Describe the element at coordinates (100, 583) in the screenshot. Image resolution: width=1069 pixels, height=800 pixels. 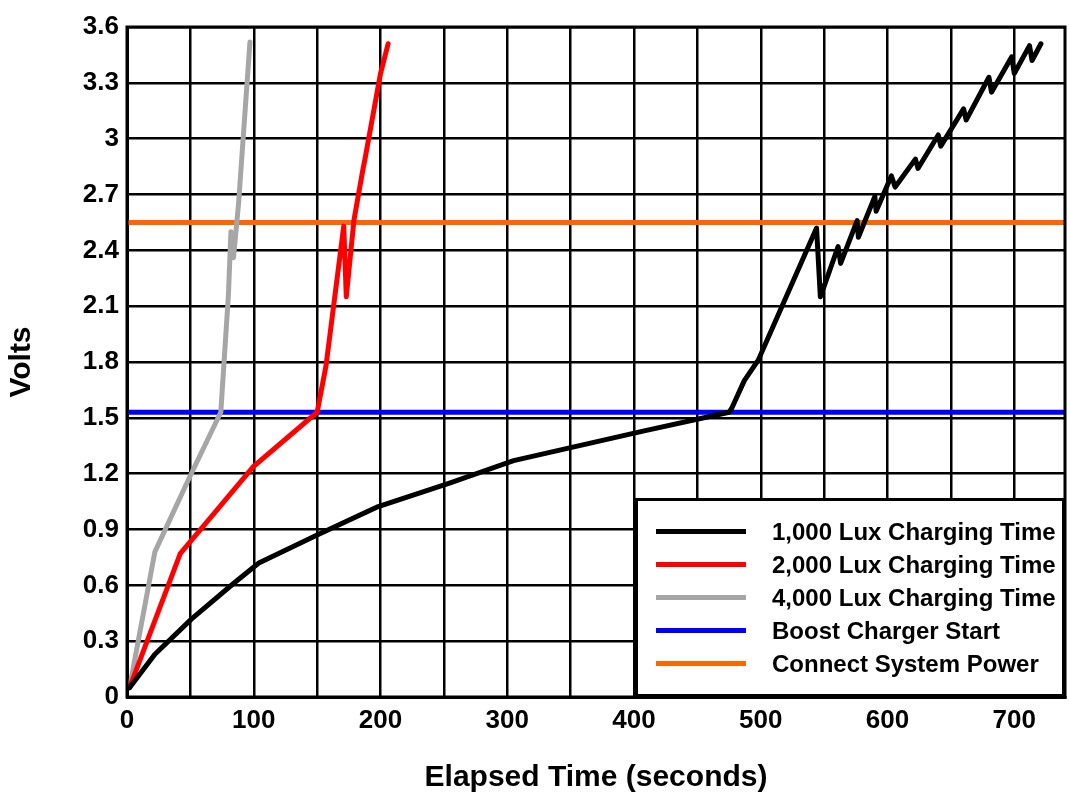
I see `y-tick-label: 0.6` at that location.